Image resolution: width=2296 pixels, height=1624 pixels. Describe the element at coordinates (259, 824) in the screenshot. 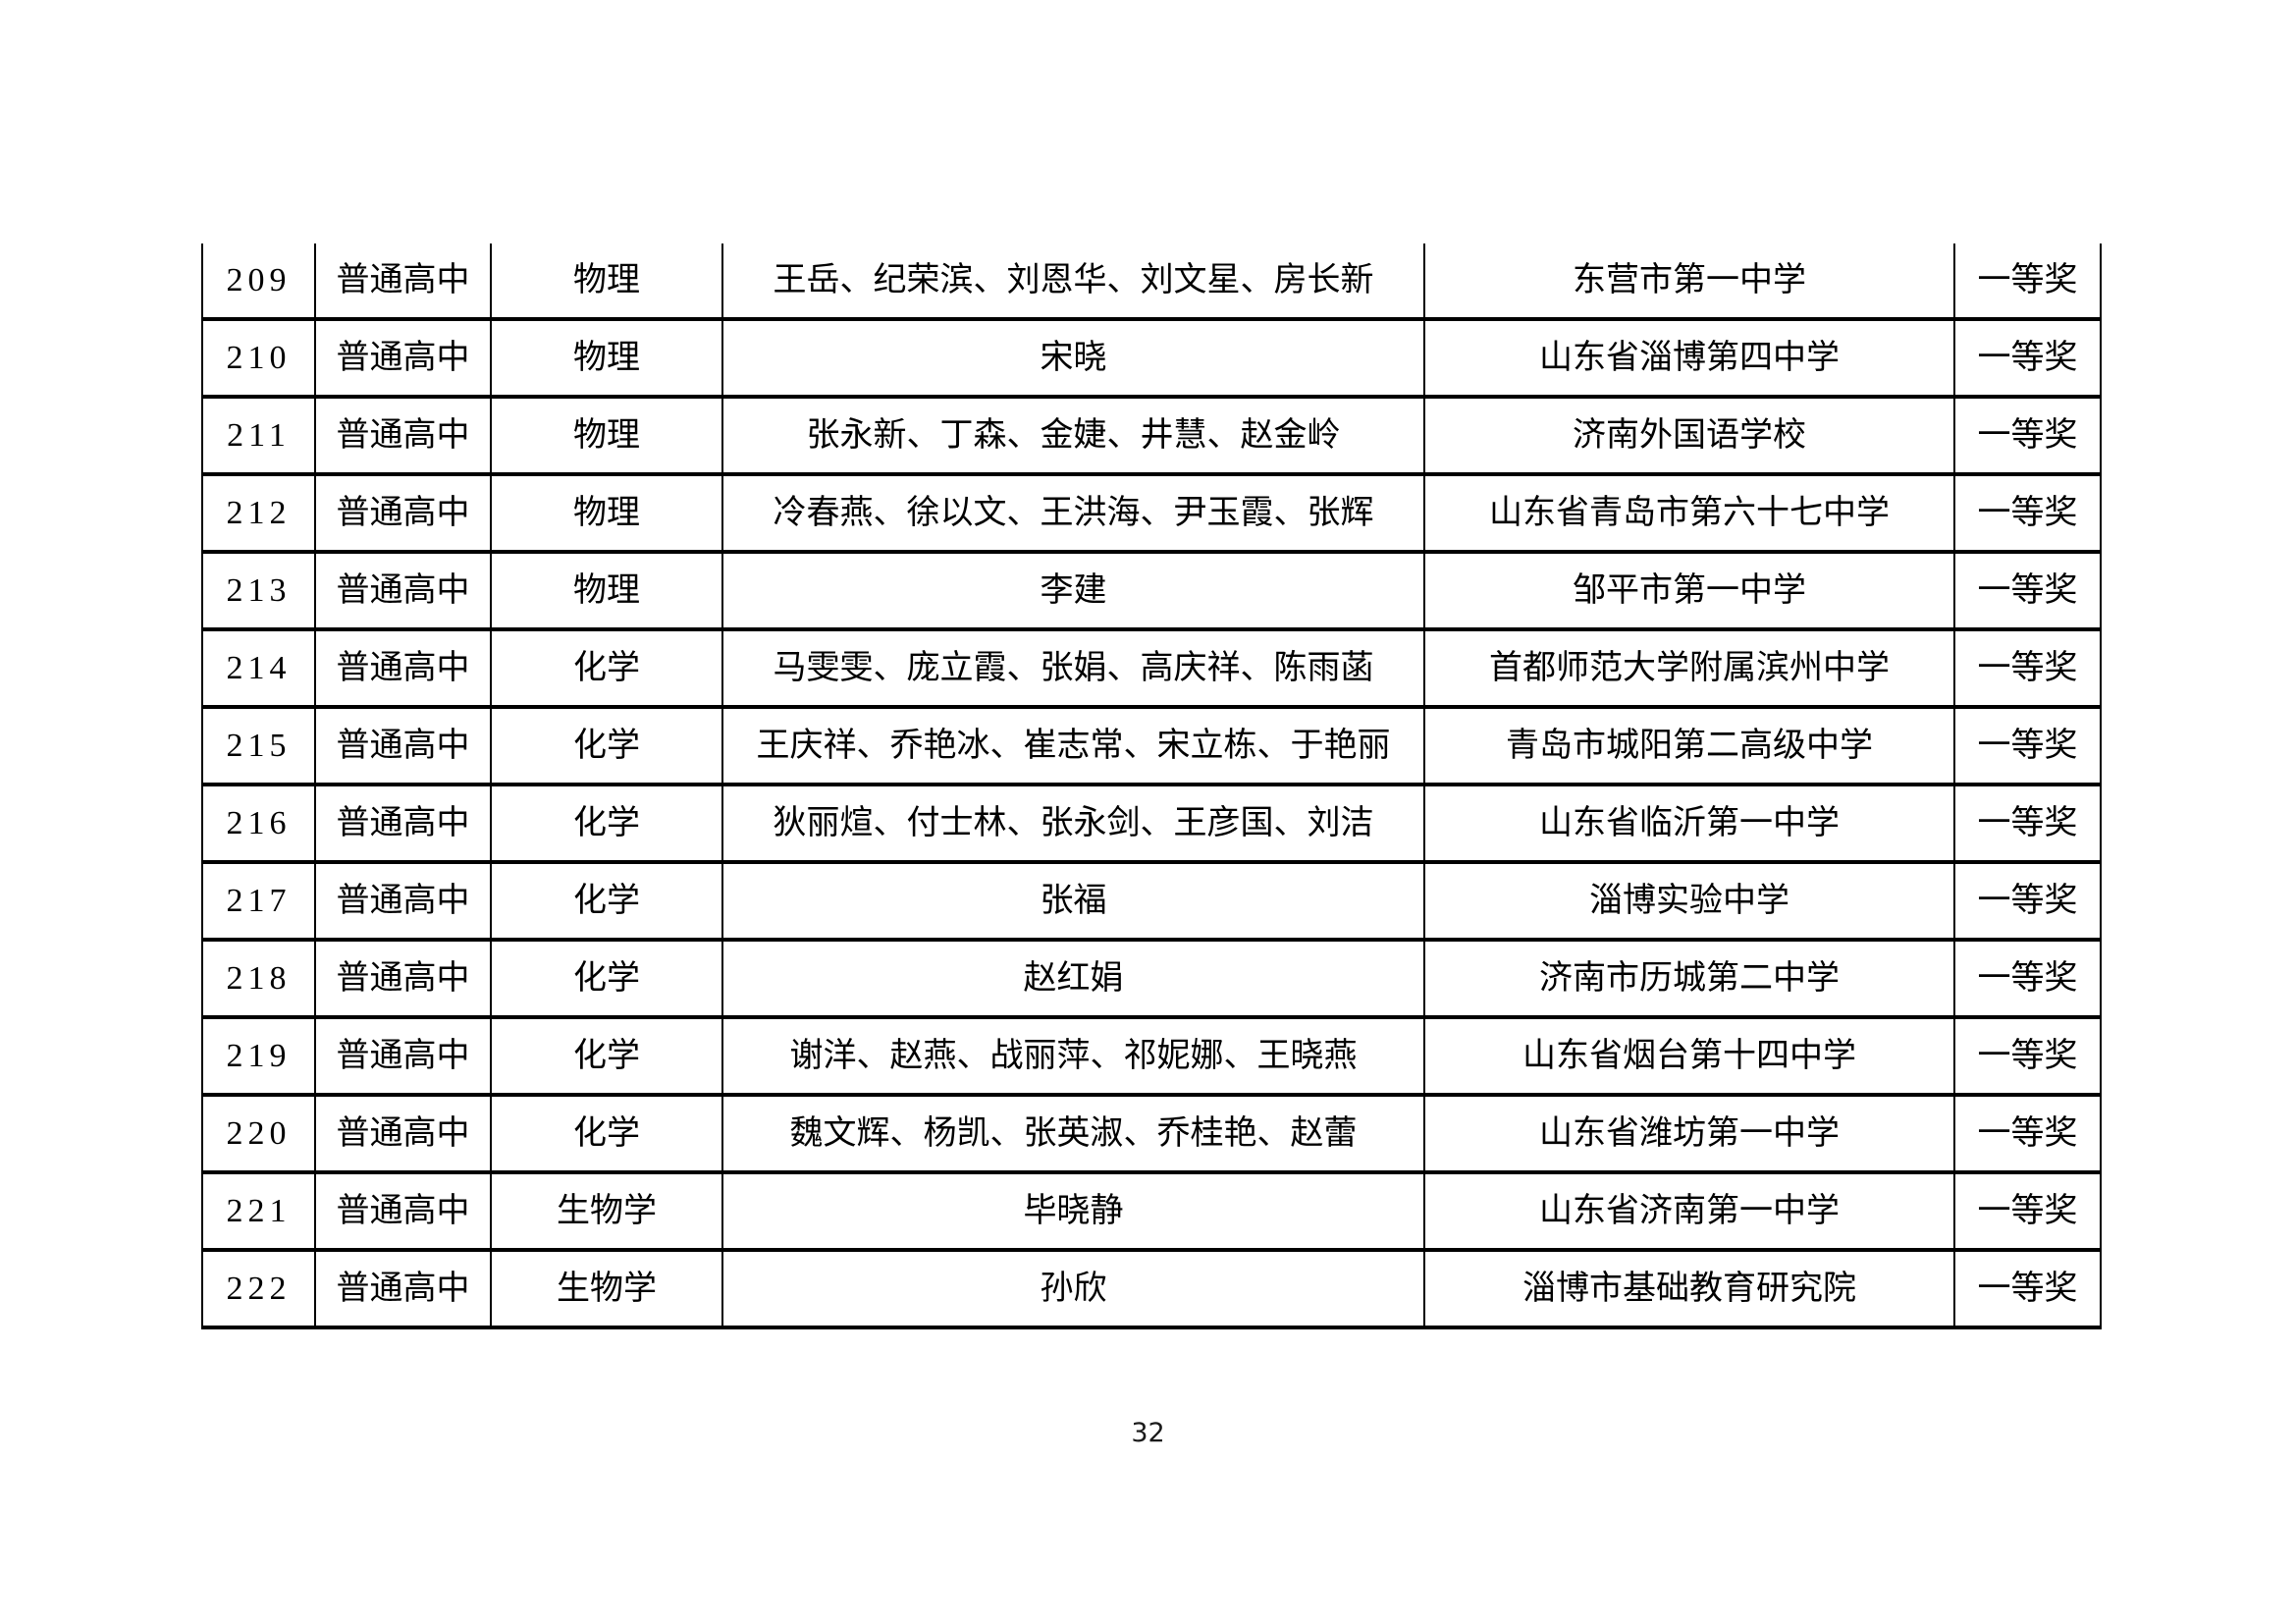

I see `cell-number: 216` at that location.